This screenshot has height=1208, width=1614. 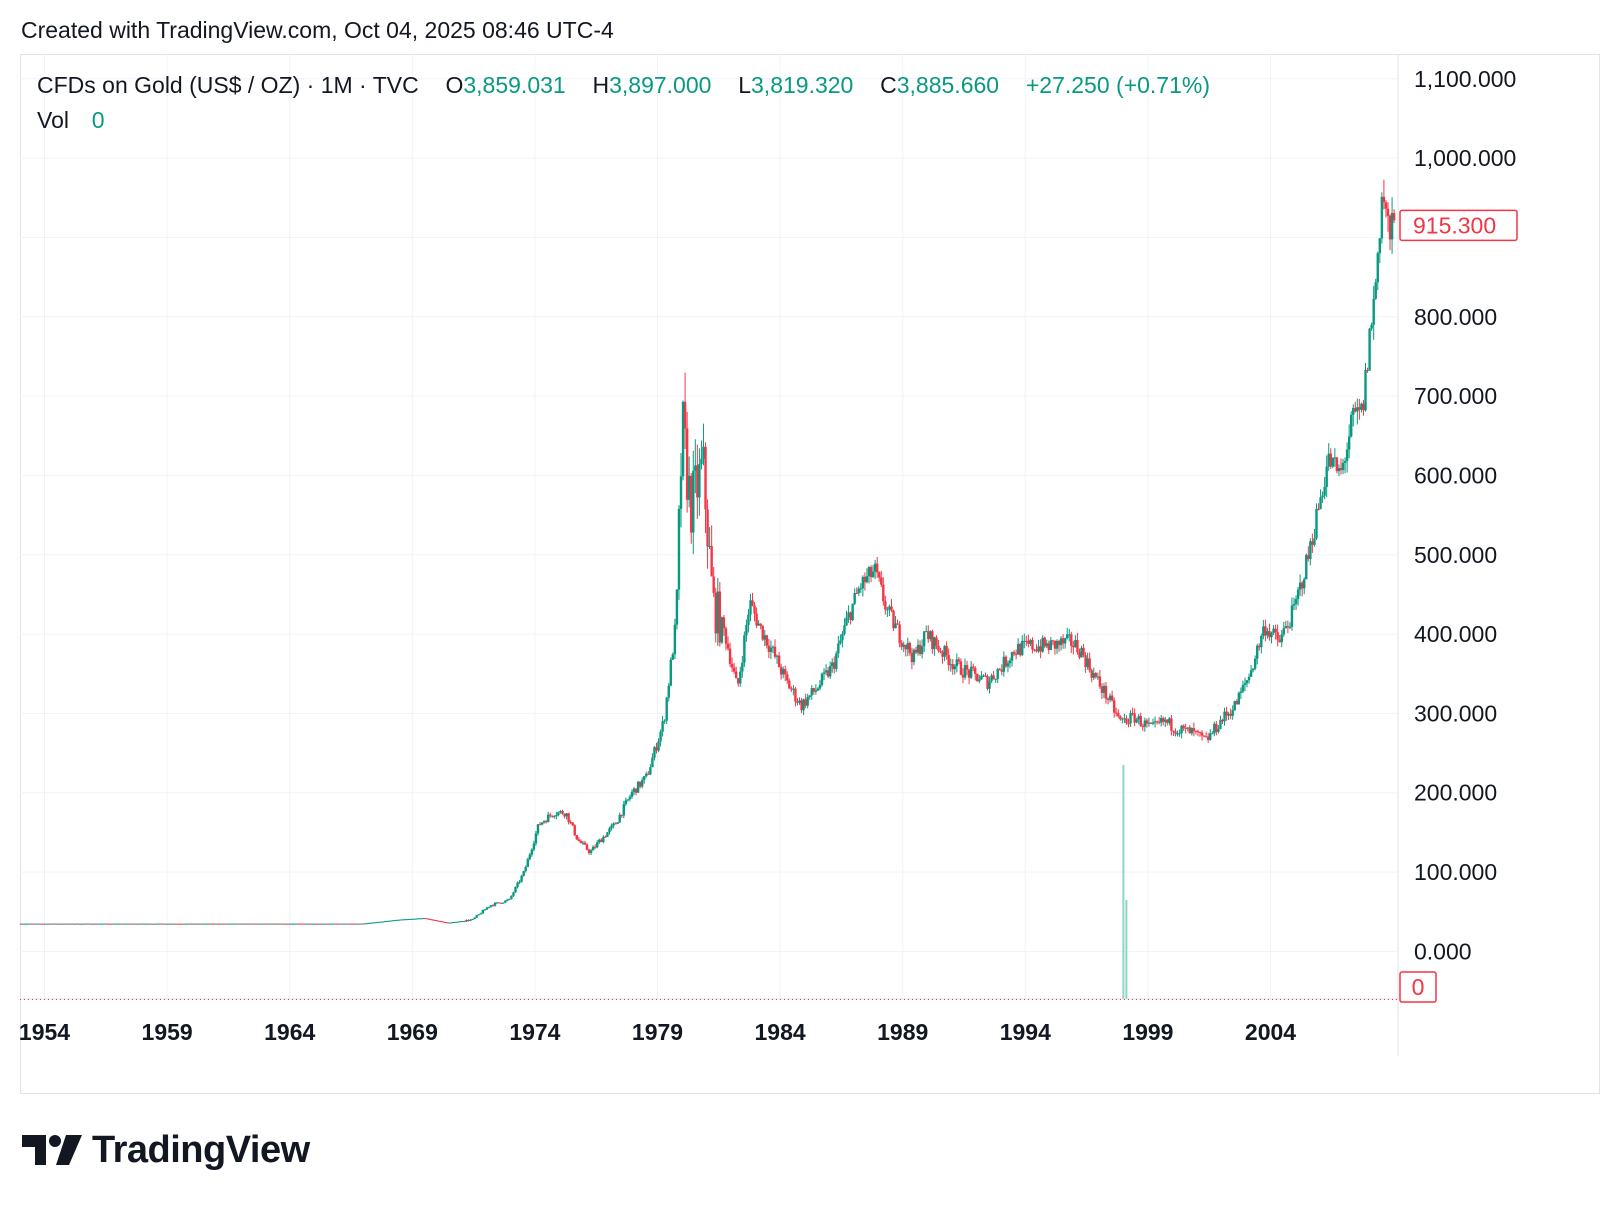 I want to click on last-price-tag: 915.300, so click(x=1458, y=225).